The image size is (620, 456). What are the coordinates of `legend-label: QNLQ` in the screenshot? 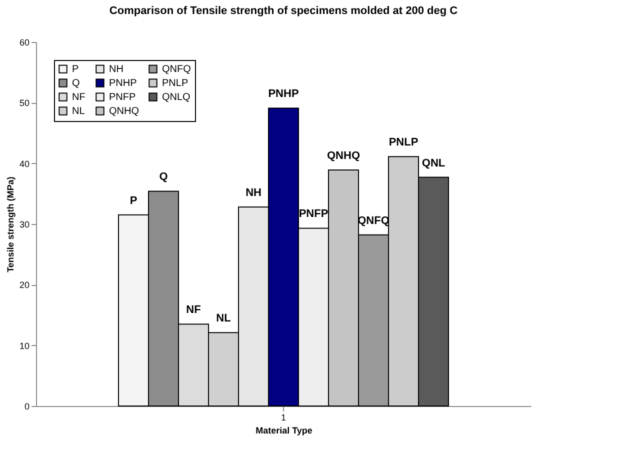 It's located at (176, 97).